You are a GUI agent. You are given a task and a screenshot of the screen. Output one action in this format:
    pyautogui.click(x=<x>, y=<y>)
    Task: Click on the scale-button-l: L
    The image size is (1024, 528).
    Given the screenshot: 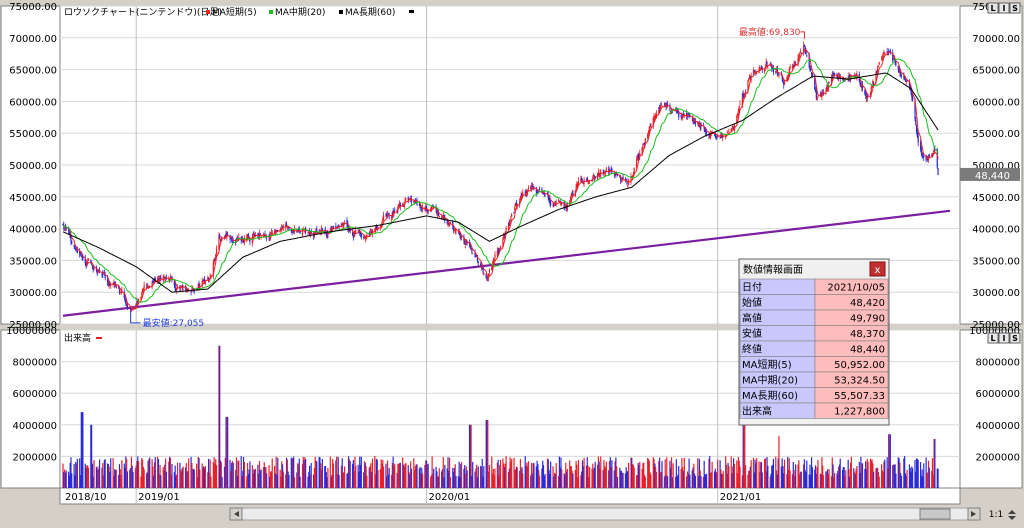 What is the action you would take?
    pyautogui.click(x=993, y=8)
    